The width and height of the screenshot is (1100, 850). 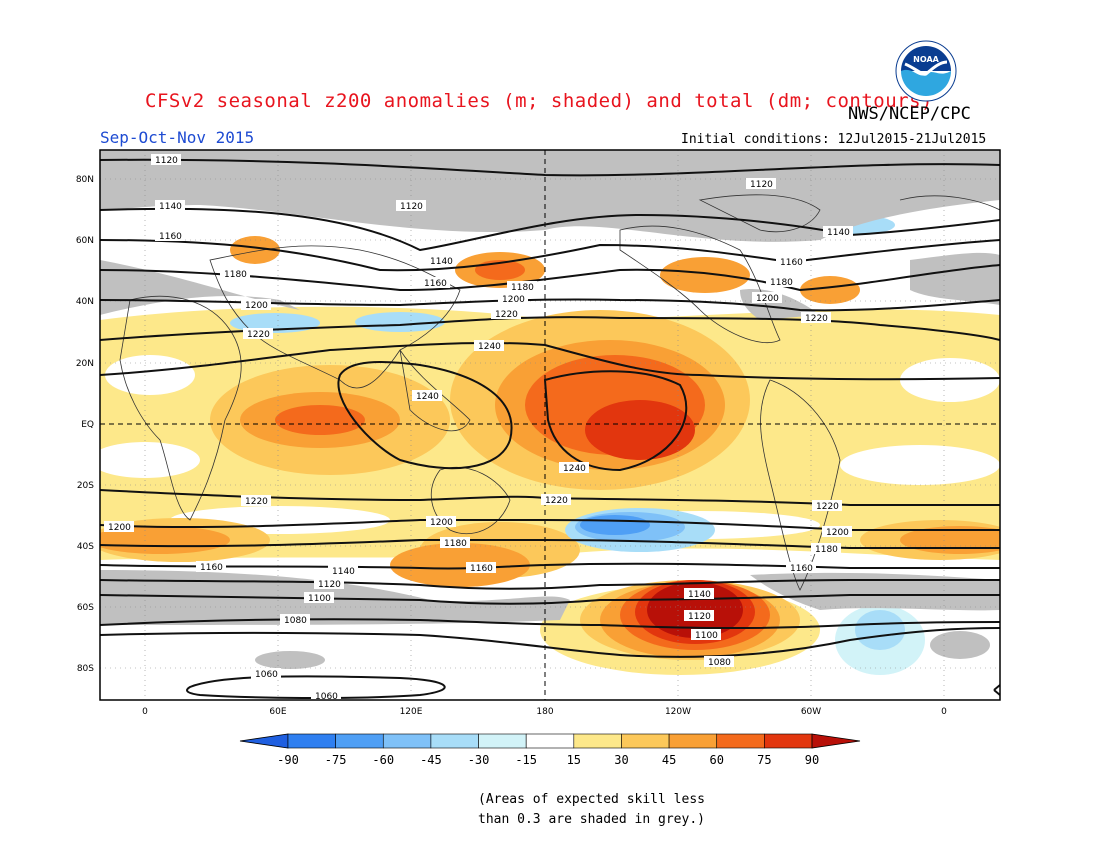 I want to click on lon-label: 180, so click(x=544, y=712).